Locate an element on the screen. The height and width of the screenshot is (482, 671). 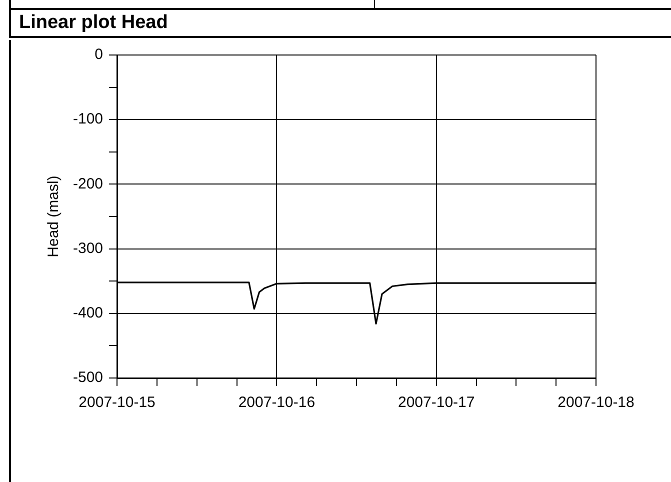
y-tick-label: 0 is located at coordinates (99, 55).